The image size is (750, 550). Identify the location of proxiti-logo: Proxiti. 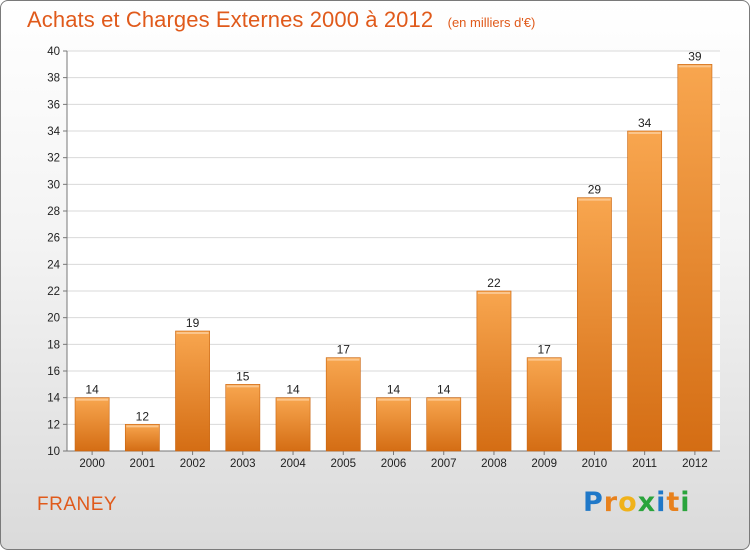
(637, 502).